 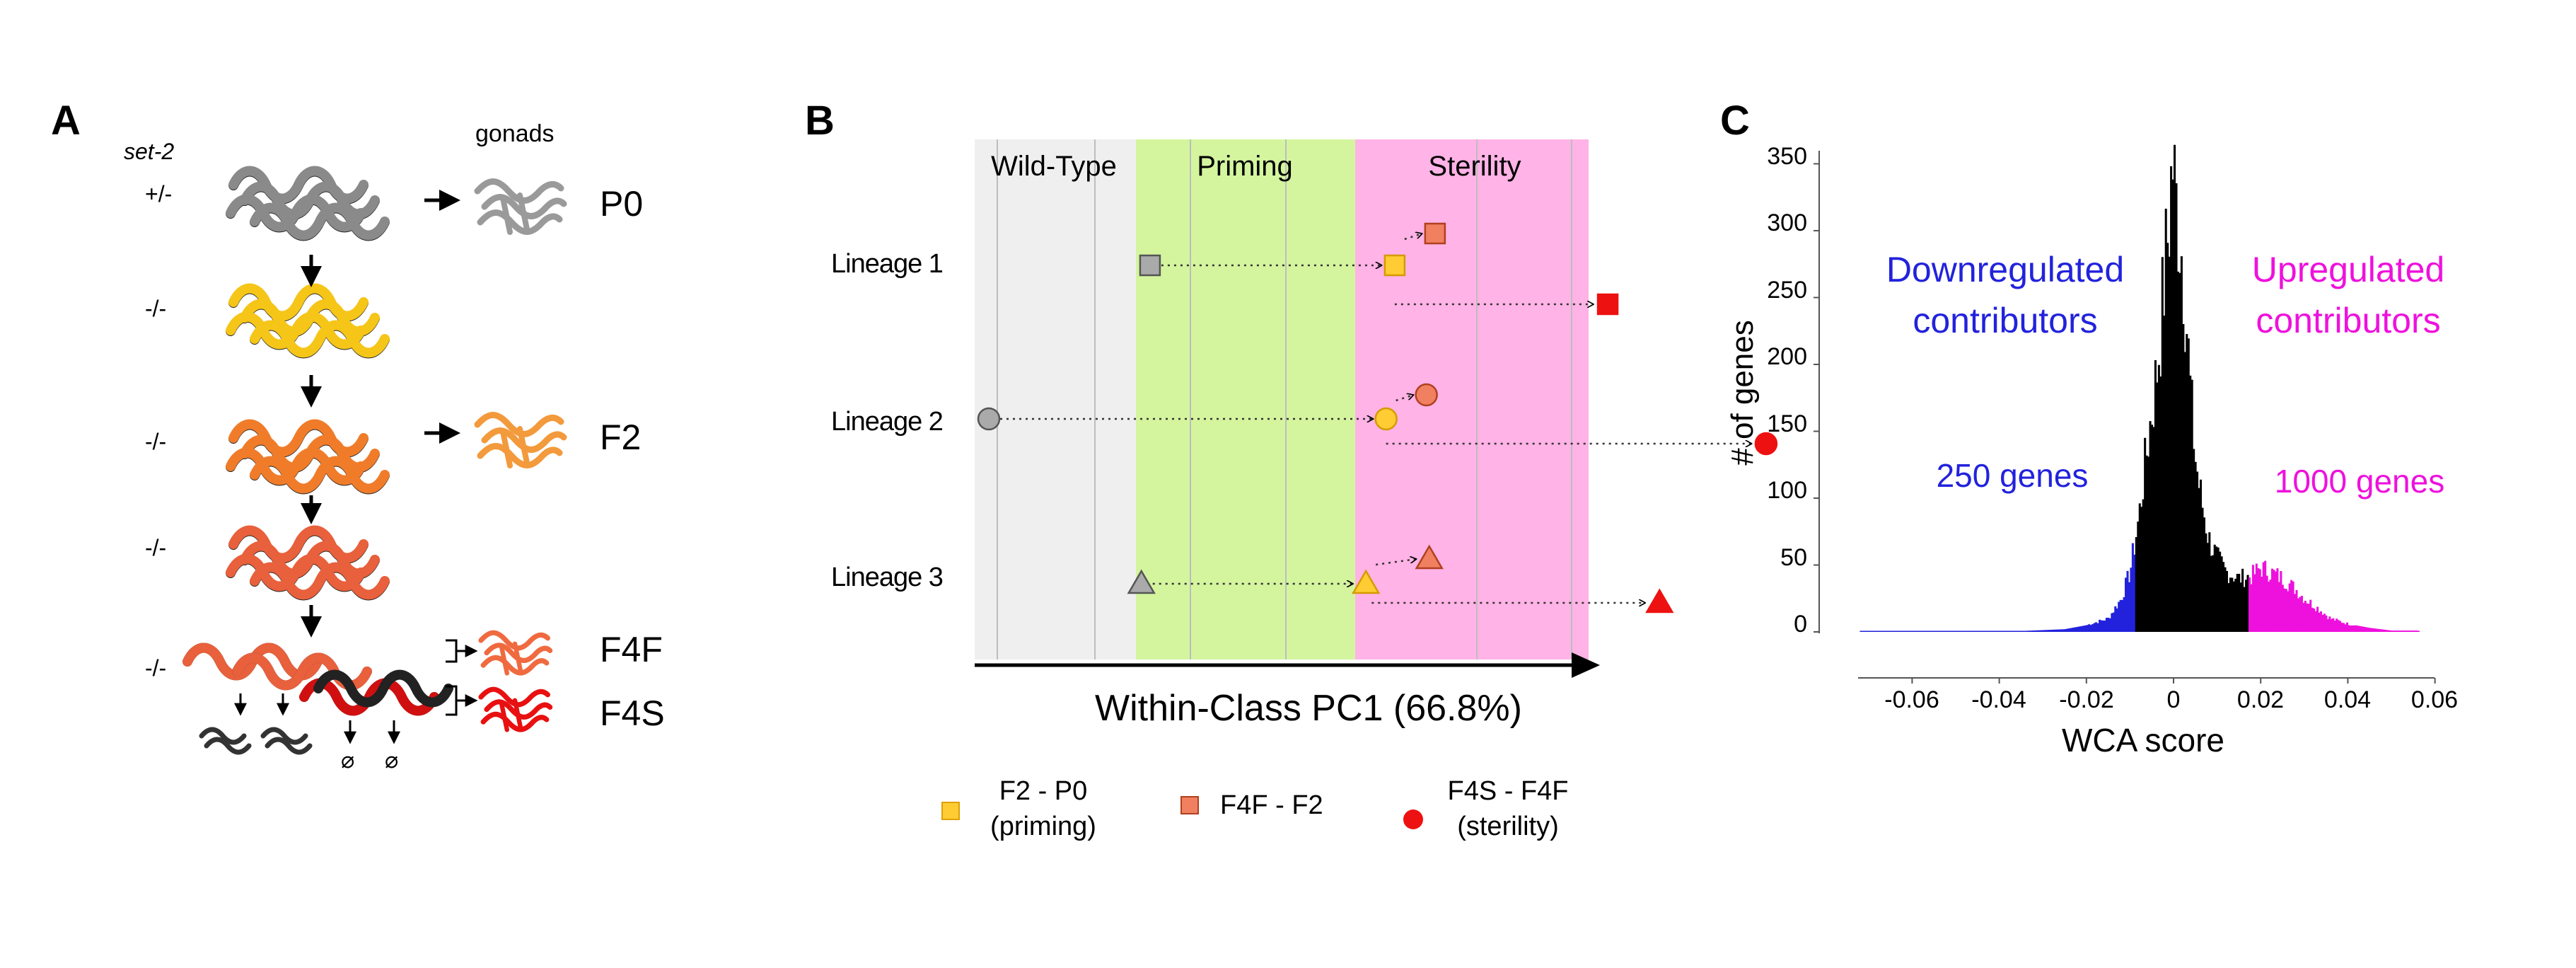 What do you see at coordinates (462, 677) in the screenshot?
I see `f4-brackets` at bounding box center [462, 677].